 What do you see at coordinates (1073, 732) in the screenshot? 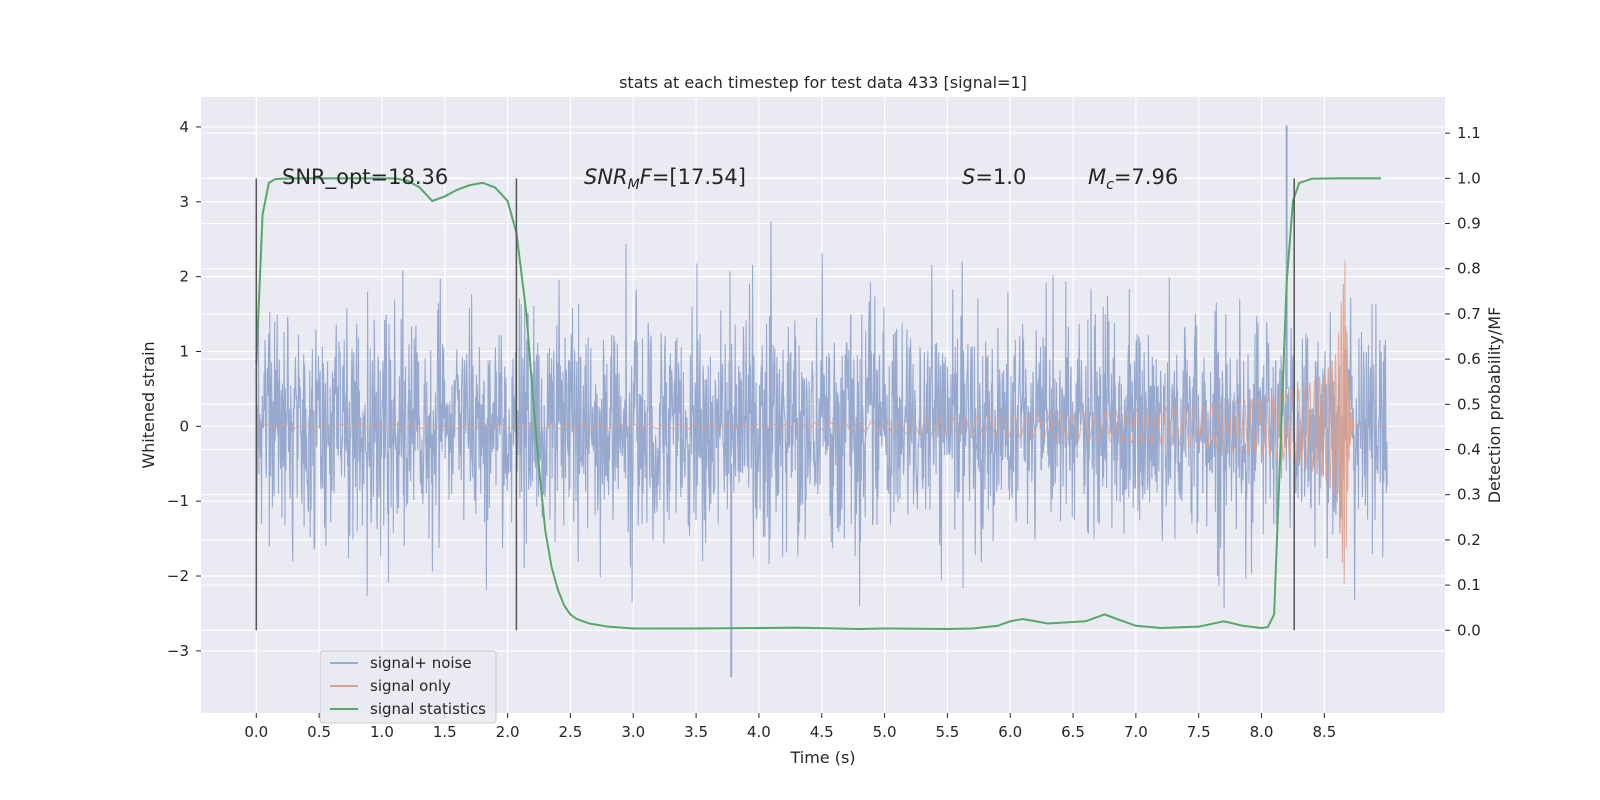
I see `x-tick-label: 6.5` at bounding box center [1073, 732].